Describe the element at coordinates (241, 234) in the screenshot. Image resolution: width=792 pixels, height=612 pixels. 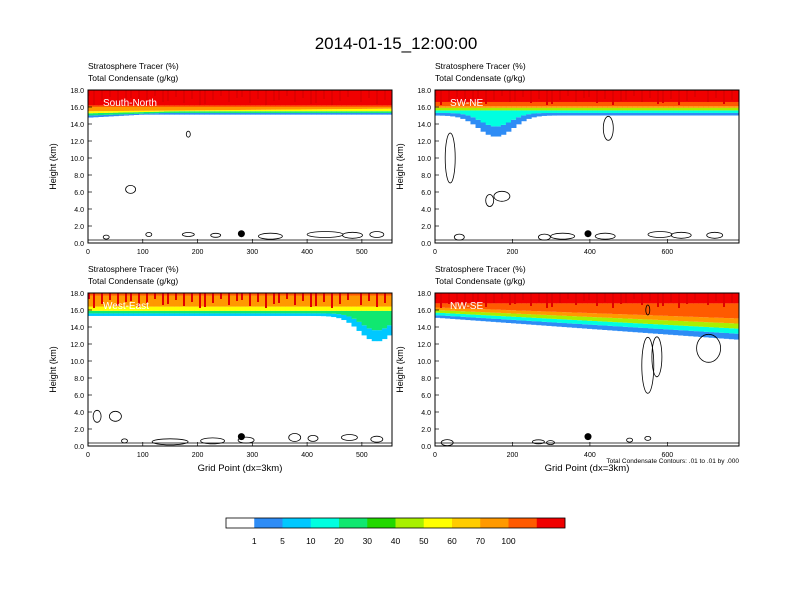
I see `location-marker` at that location.